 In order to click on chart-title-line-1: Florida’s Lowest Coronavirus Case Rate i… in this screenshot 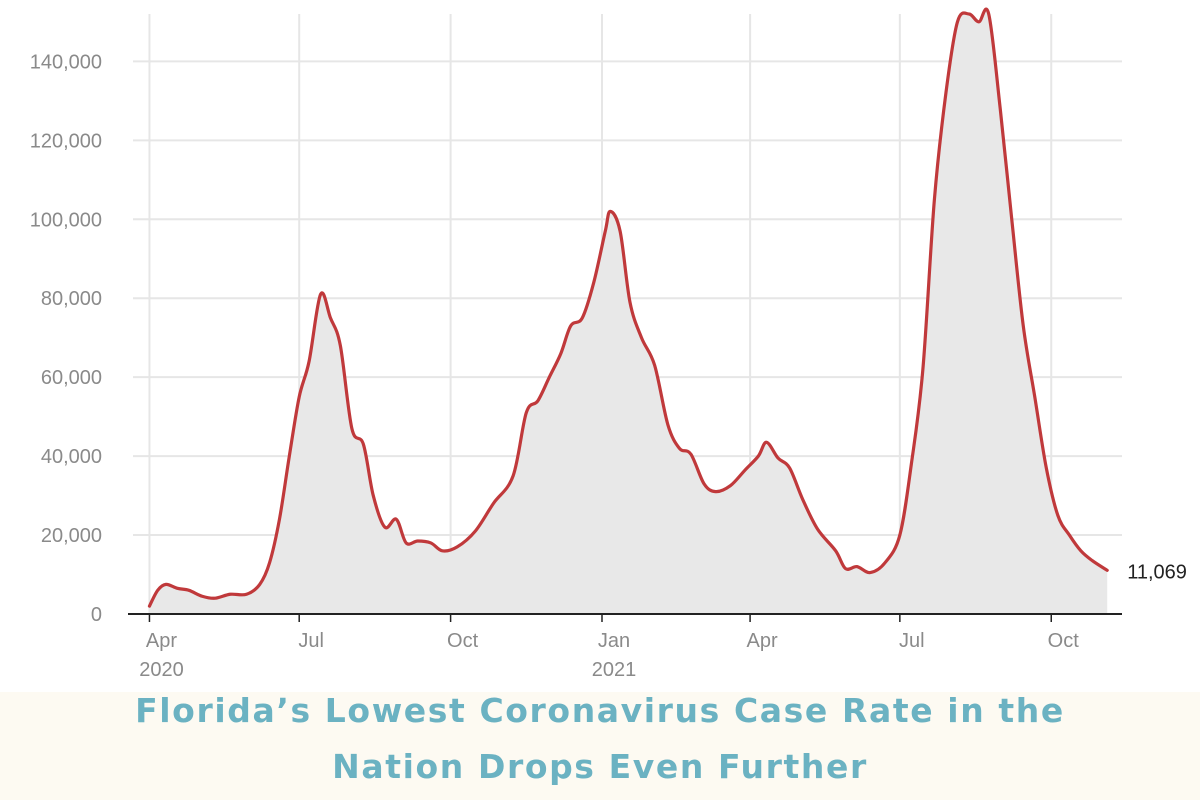, I will do `click(600, 710)`.